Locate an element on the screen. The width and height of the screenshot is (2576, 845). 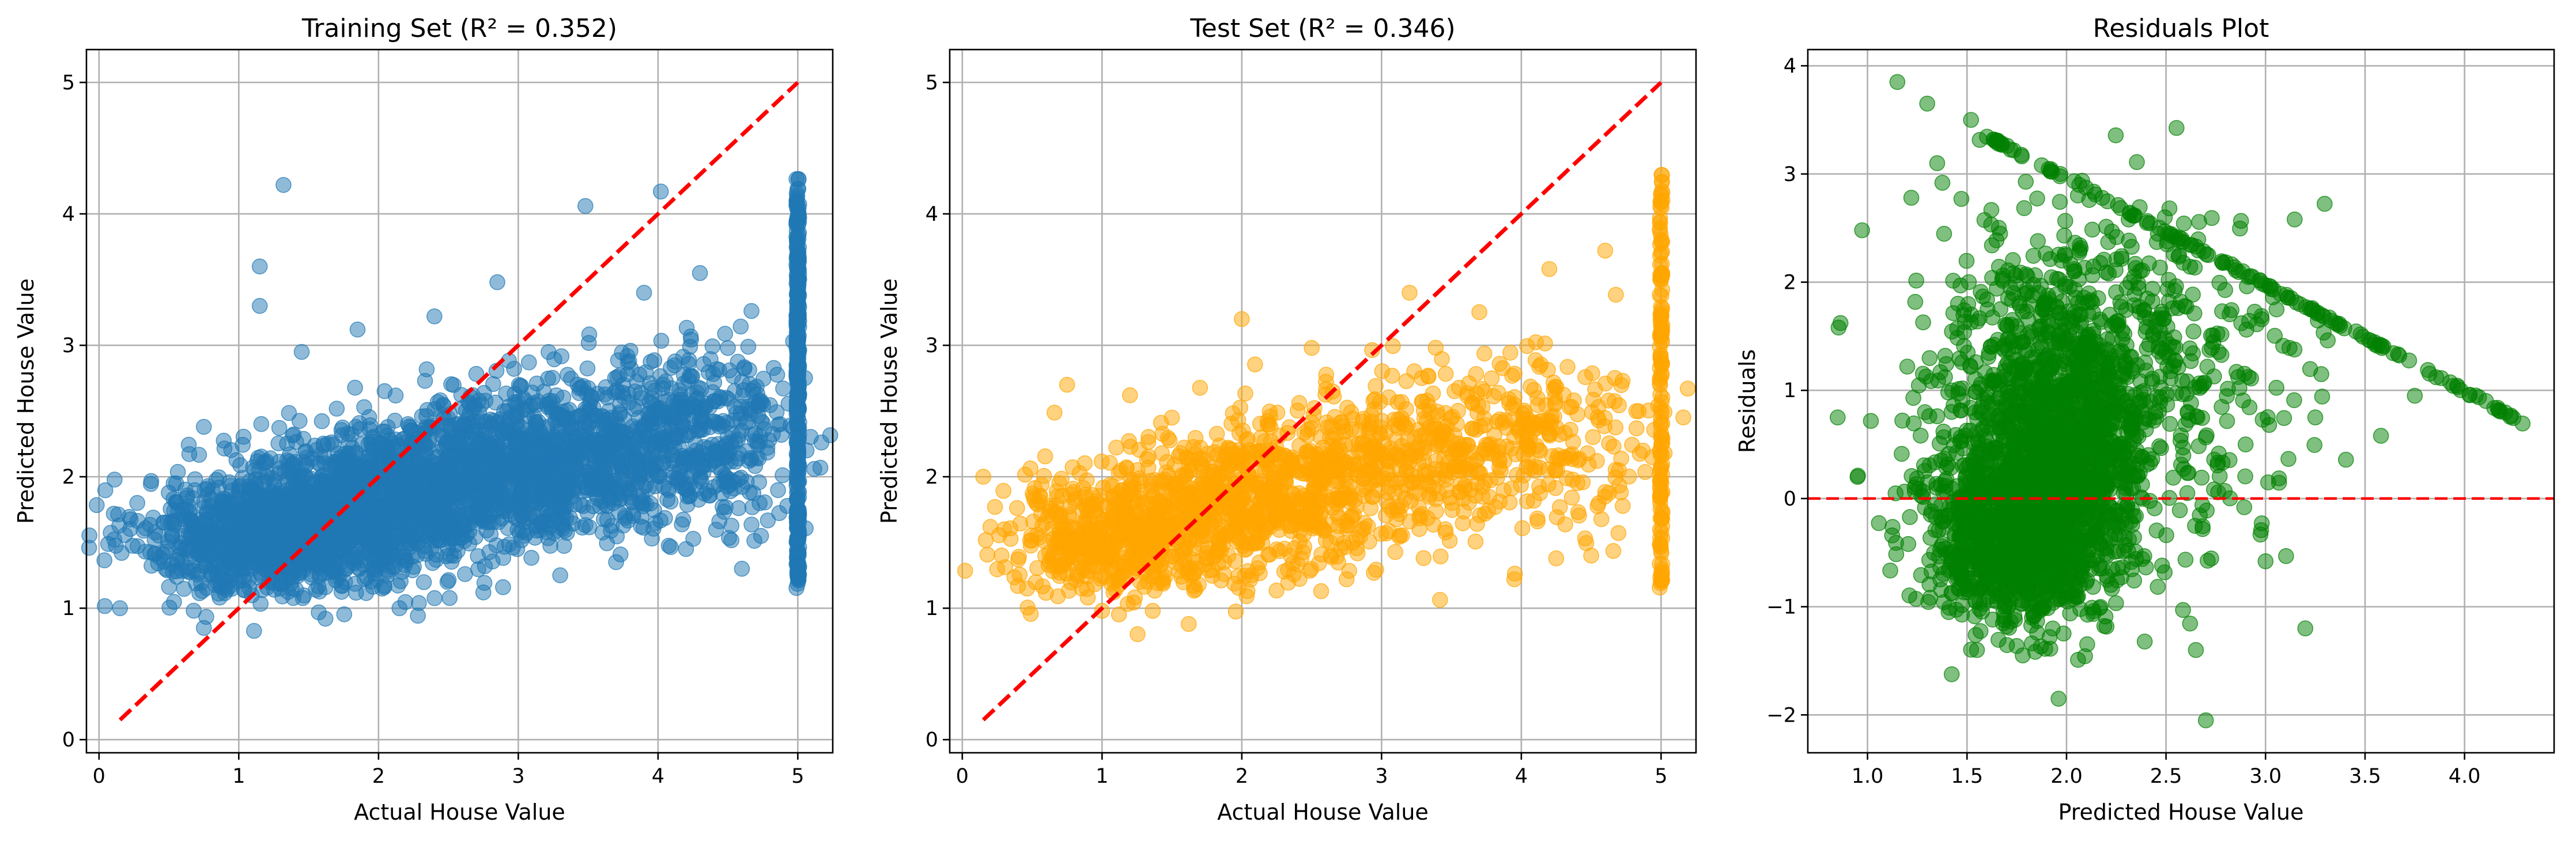
x-tick-label: 0 is located at coordinates (99, 777).